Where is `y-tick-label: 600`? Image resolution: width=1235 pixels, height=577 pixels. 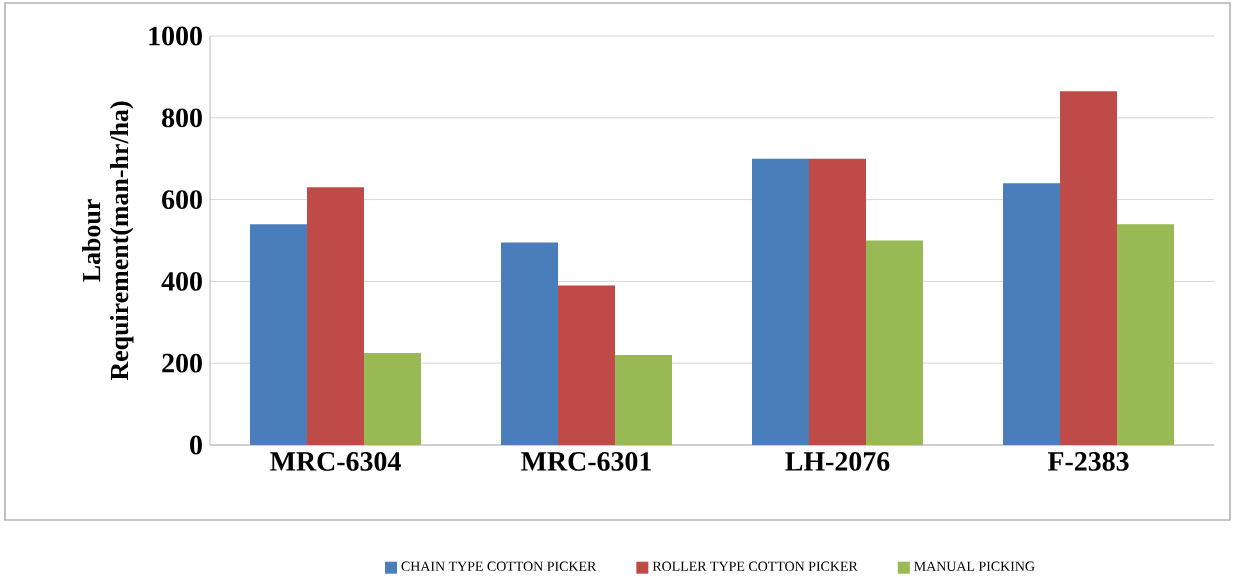
y-tick-label: 600 is located at coordinates (182, 200).